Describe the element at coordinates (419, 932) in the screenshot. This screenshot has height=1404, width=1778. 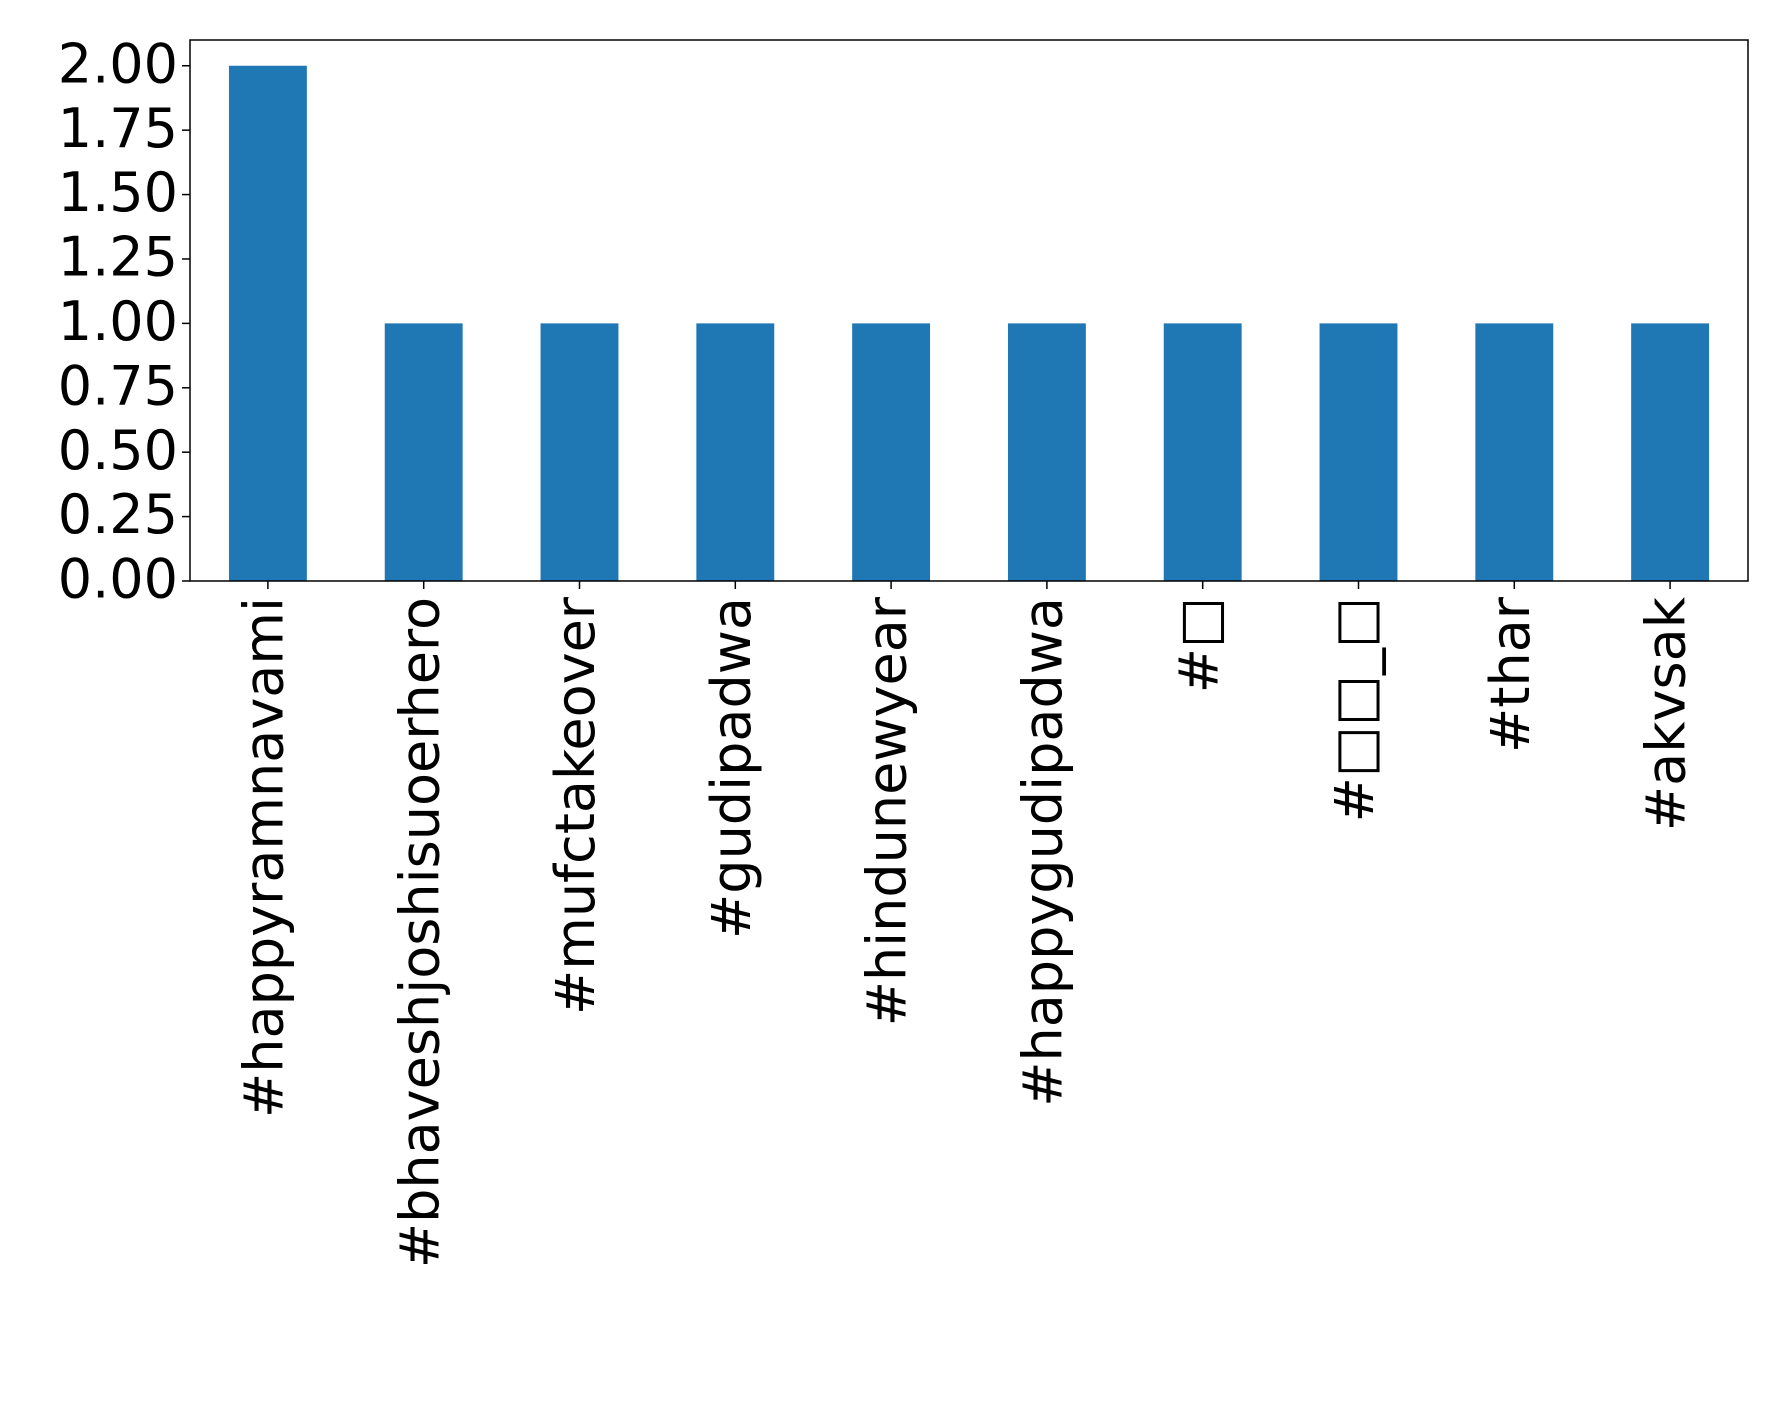
I see `x-tick-label: #bhaveshjoshisuoerhero` at that location.